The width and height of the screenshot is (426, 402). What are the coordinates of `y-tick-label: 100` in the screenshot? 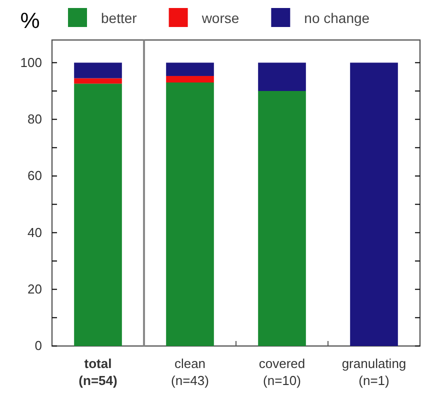 It's located at (31, 62).